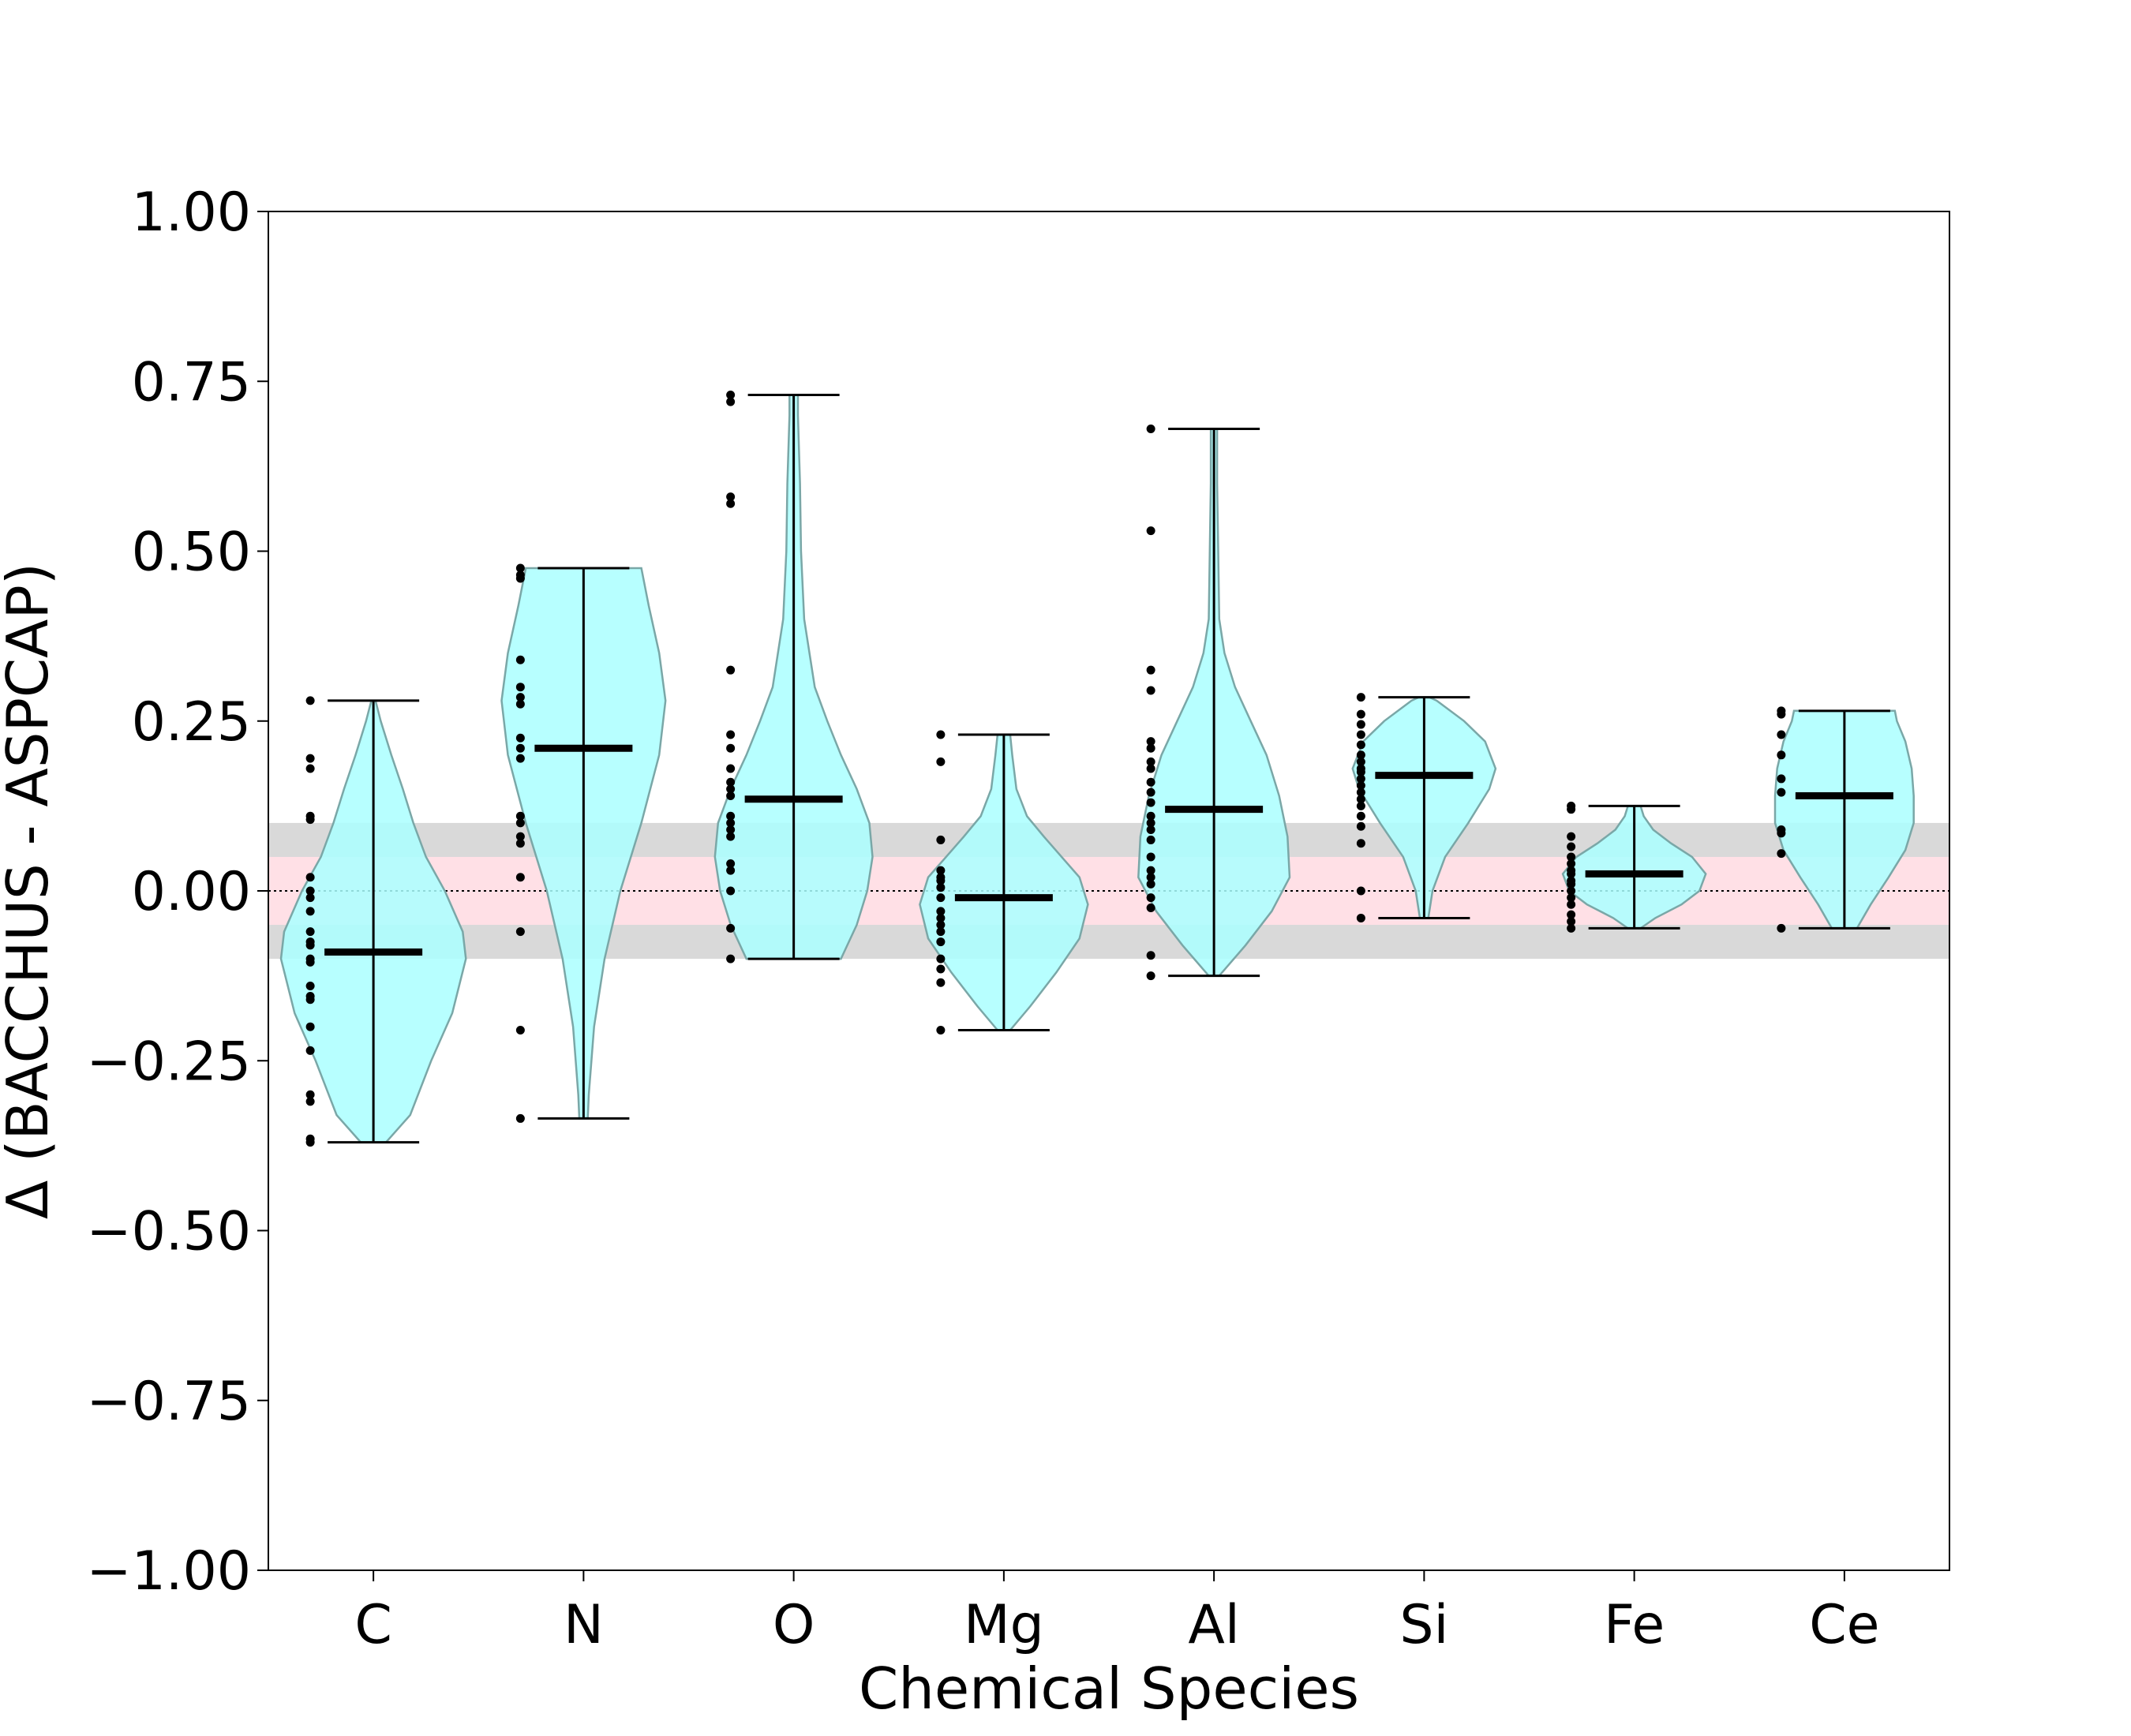 The width and height of the screenshot is (2131, 1736). I want to click on x-tick-label: Mg, so click(1004, 1625).